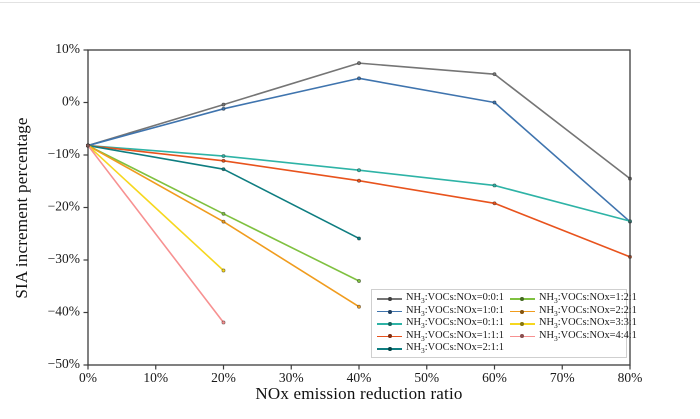  I want to click on legend-item: NH3:VOCs:NOx=1:2:1, so click(573, 299).